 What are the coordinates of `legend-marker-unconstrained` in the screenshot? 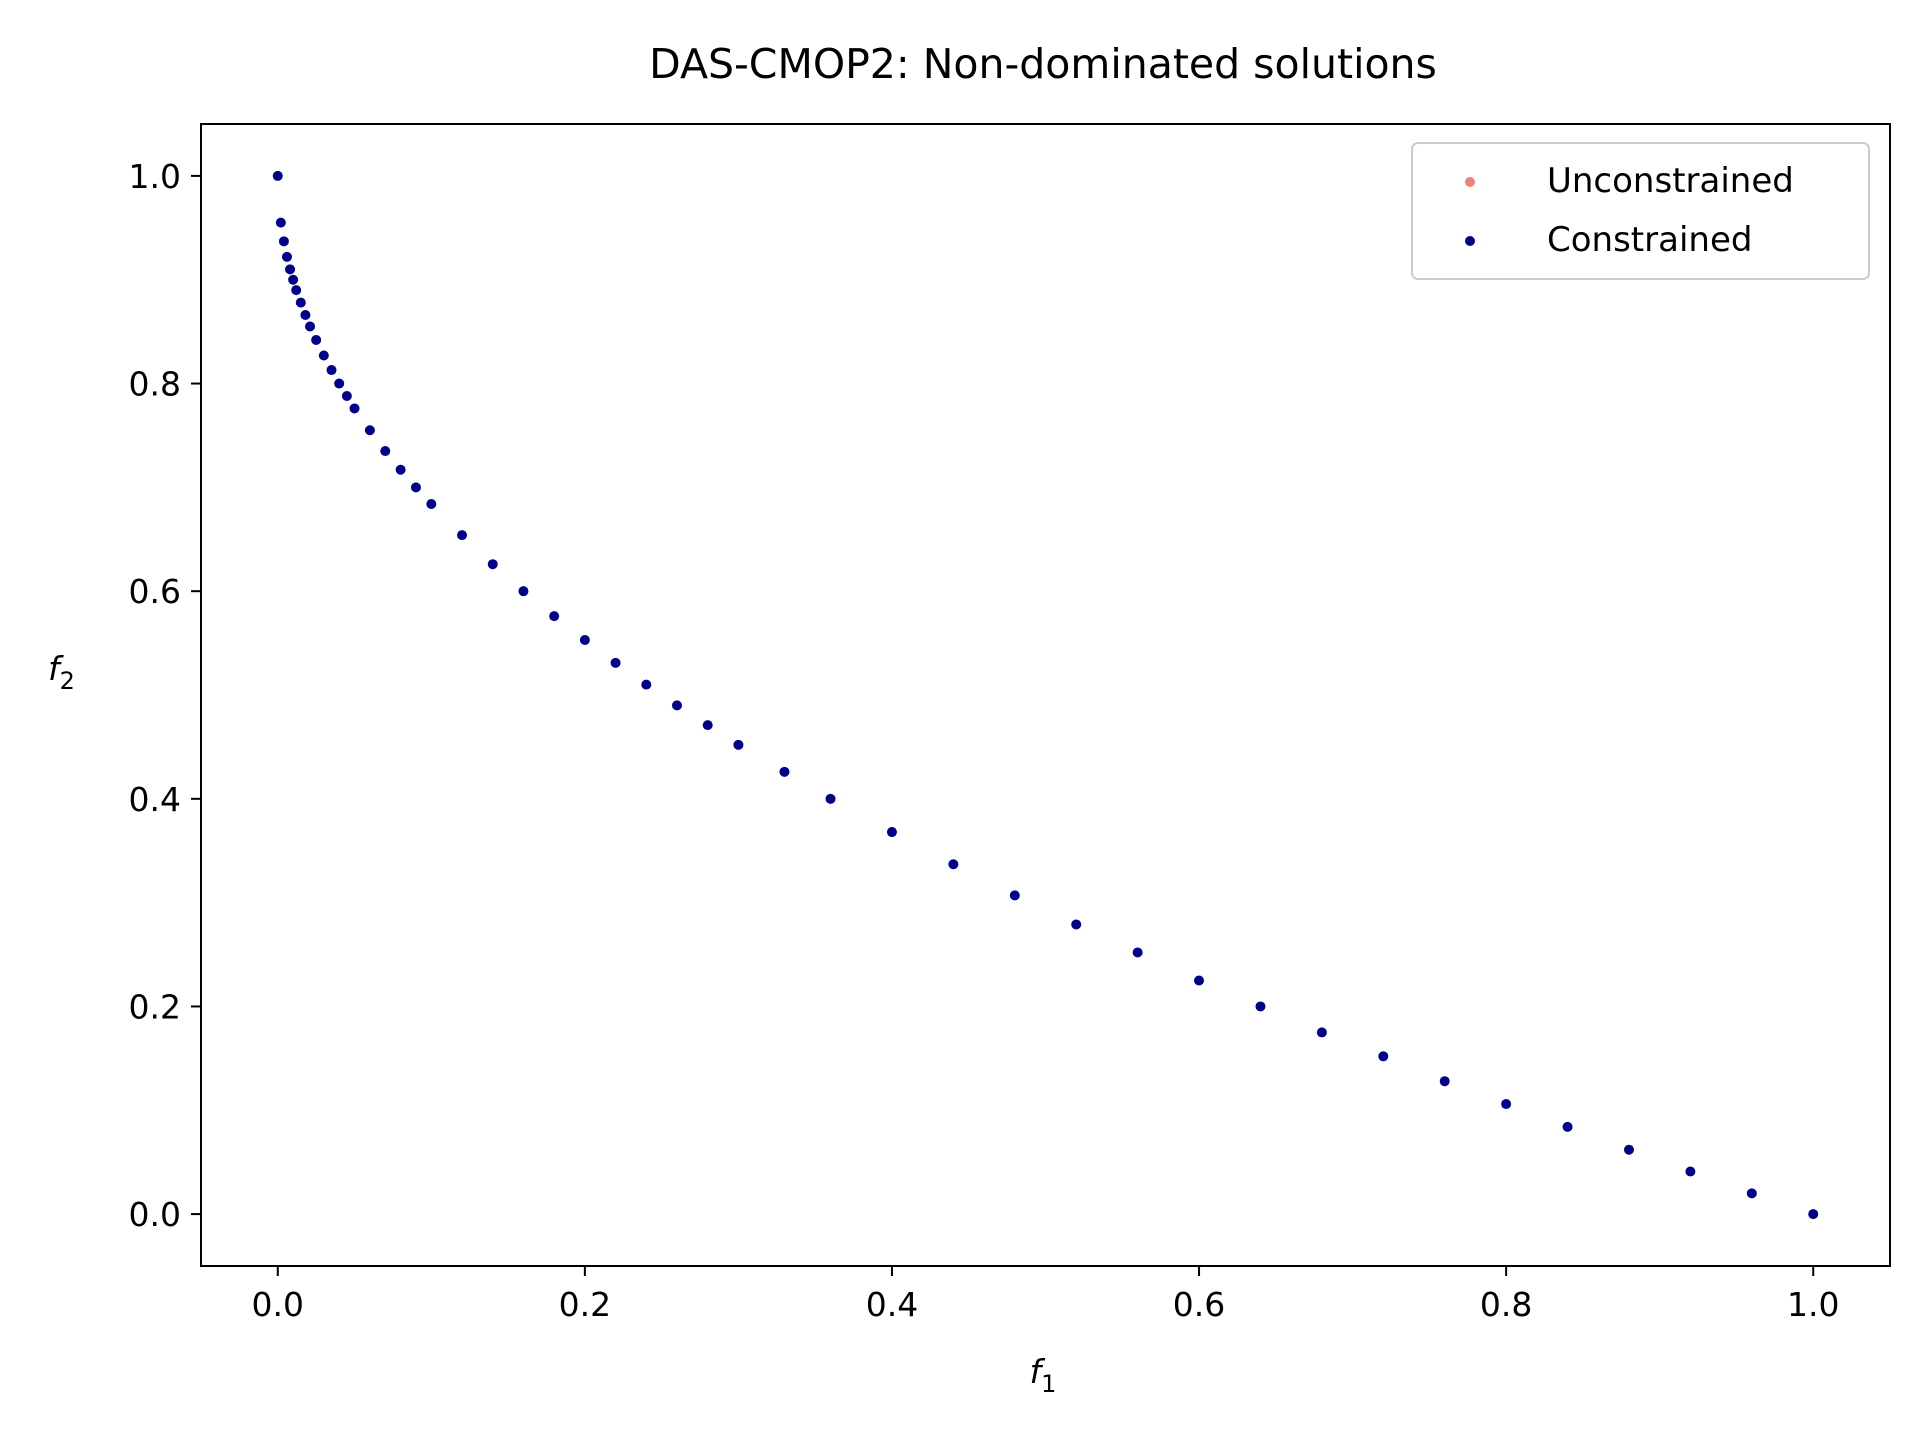 It's located at (1470, 182).